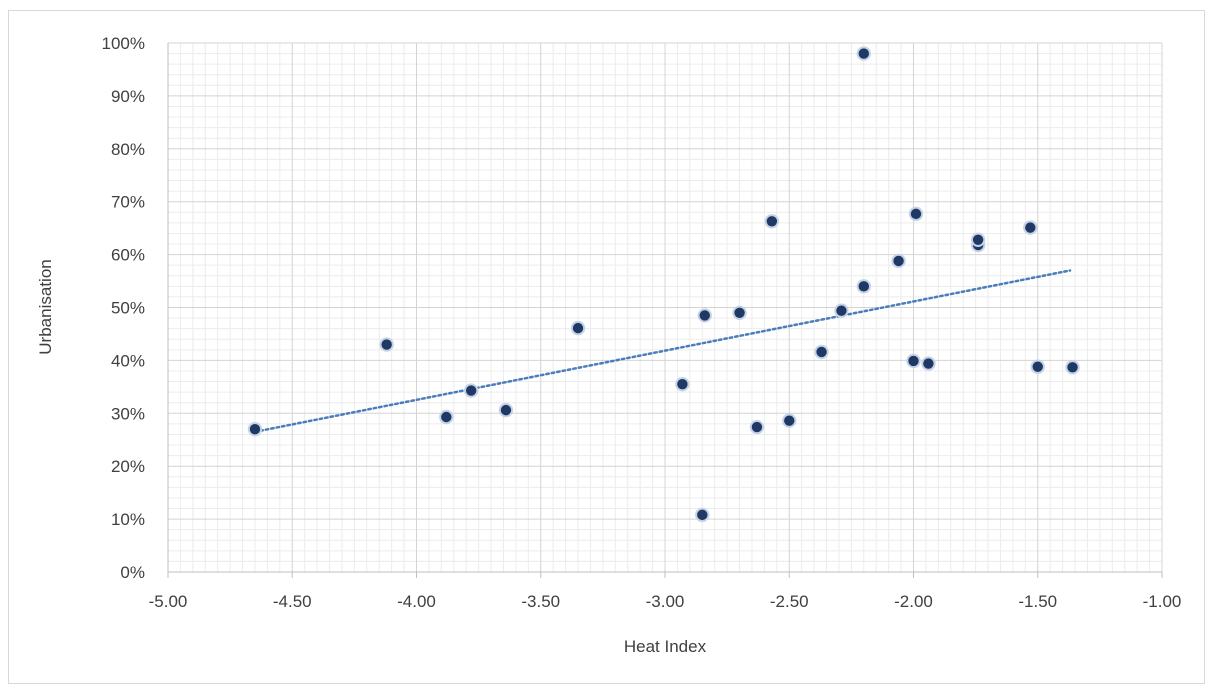  Describe the element at coordinates (168, 601) in the screenshot. I see `x-tick-label: -5.00` at that location.